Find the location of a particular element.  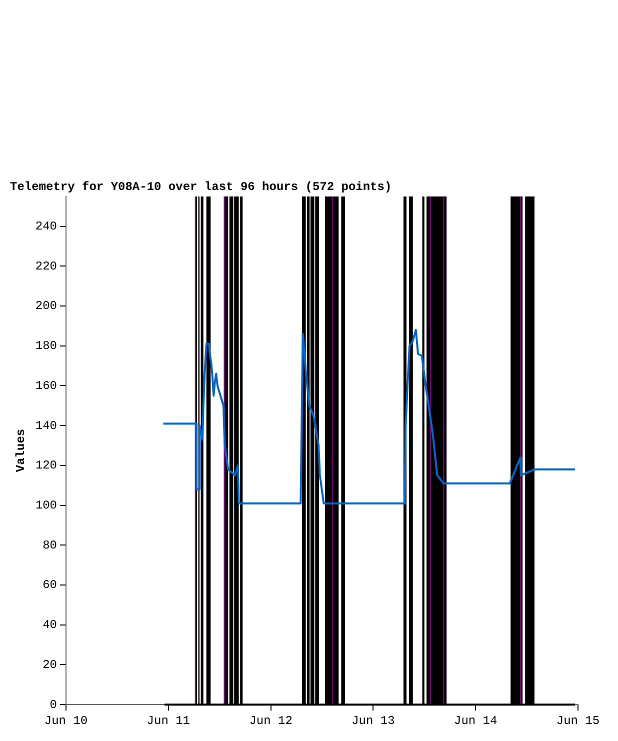

y-axis-title: Values is located at coordinates (21, 450).